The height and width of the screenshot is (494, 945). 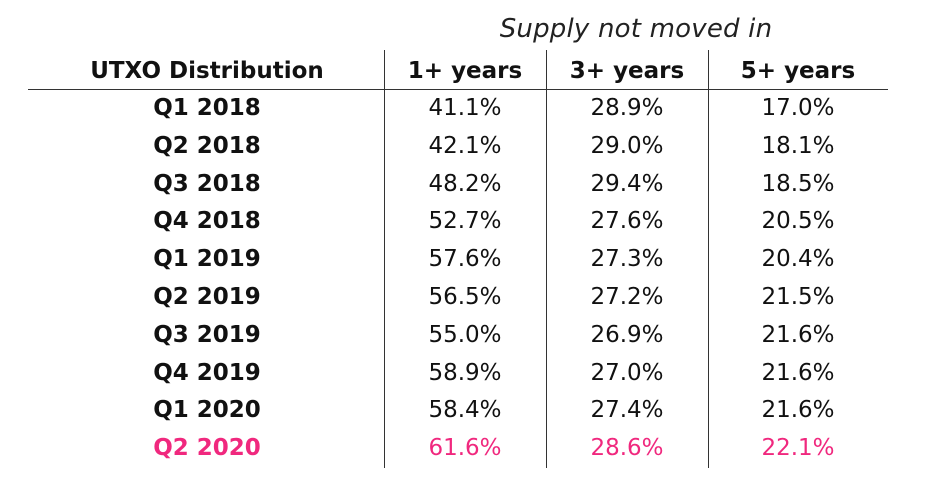 What do you see at coordinates (798, 448) in the screenshot?
I see `value-cell: 22.1%` at bounding box center [798, 448].